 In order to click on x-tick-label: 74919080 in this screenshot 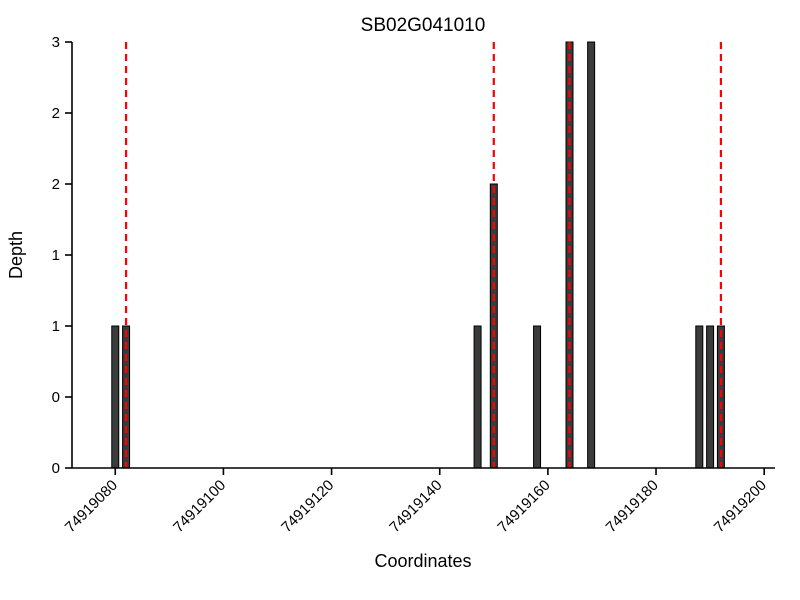, I will do `click(91, 506)`.